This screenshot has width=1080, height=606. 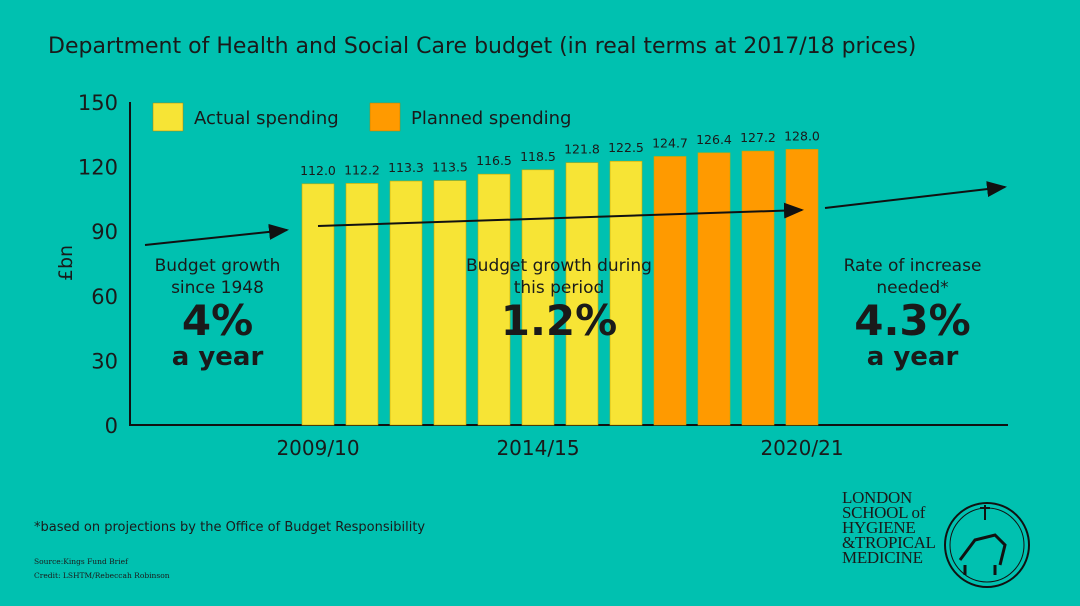 What do you see at coordinates (98, 103) in the screenshot?
I see `y-tick-label: 150` at bounding box center [98, 103].